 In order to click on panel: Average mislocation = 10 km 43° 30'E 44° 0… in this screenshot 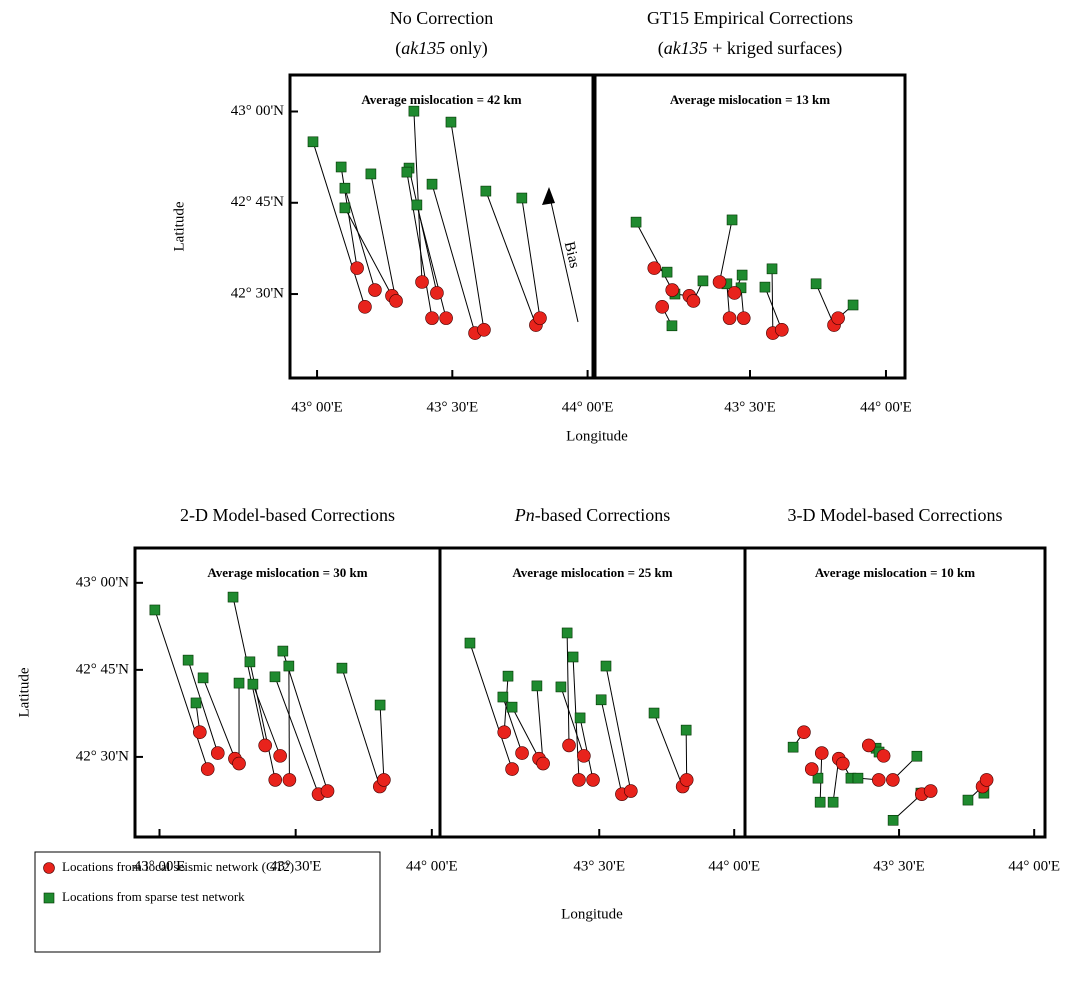, I will do `click(901, 710)`.